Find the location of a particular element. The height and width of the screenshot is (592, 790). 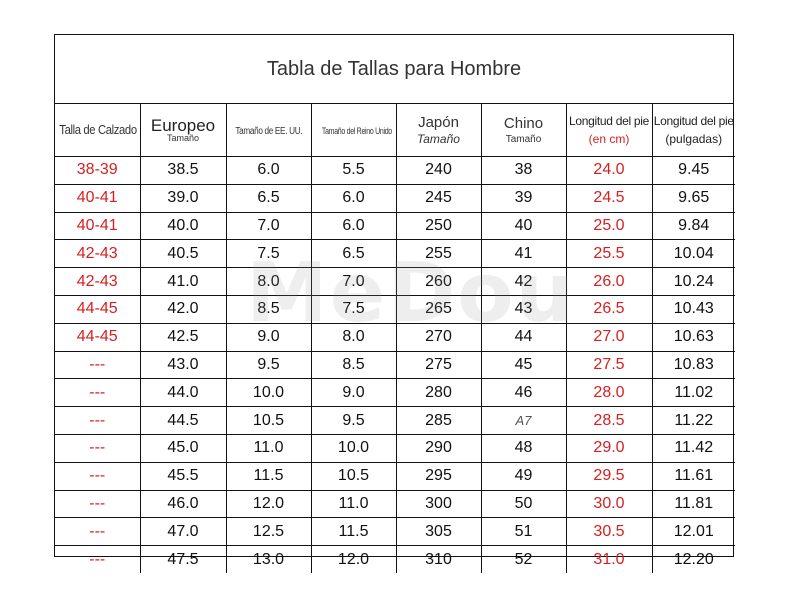

table-cell: 44 is located at coordinates (523, 337).